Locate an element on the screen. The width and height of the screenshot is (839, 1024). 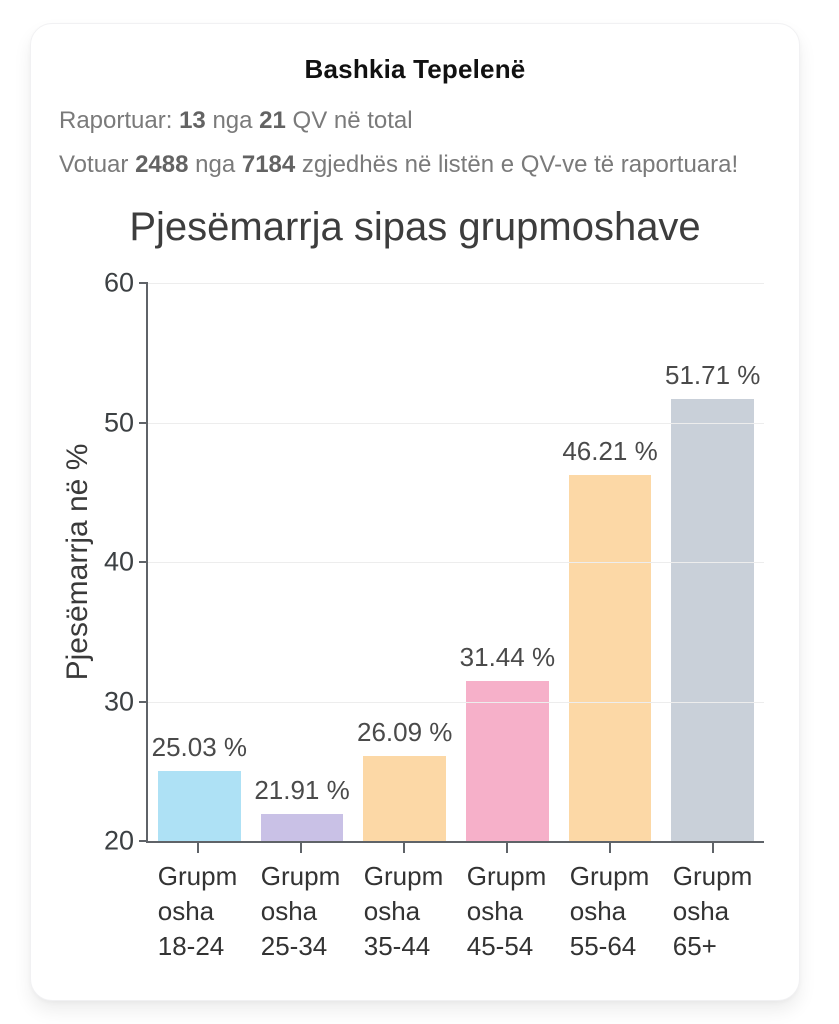
x-tick-cell-grupmosha-65+ is located at coordinates (712, 848).